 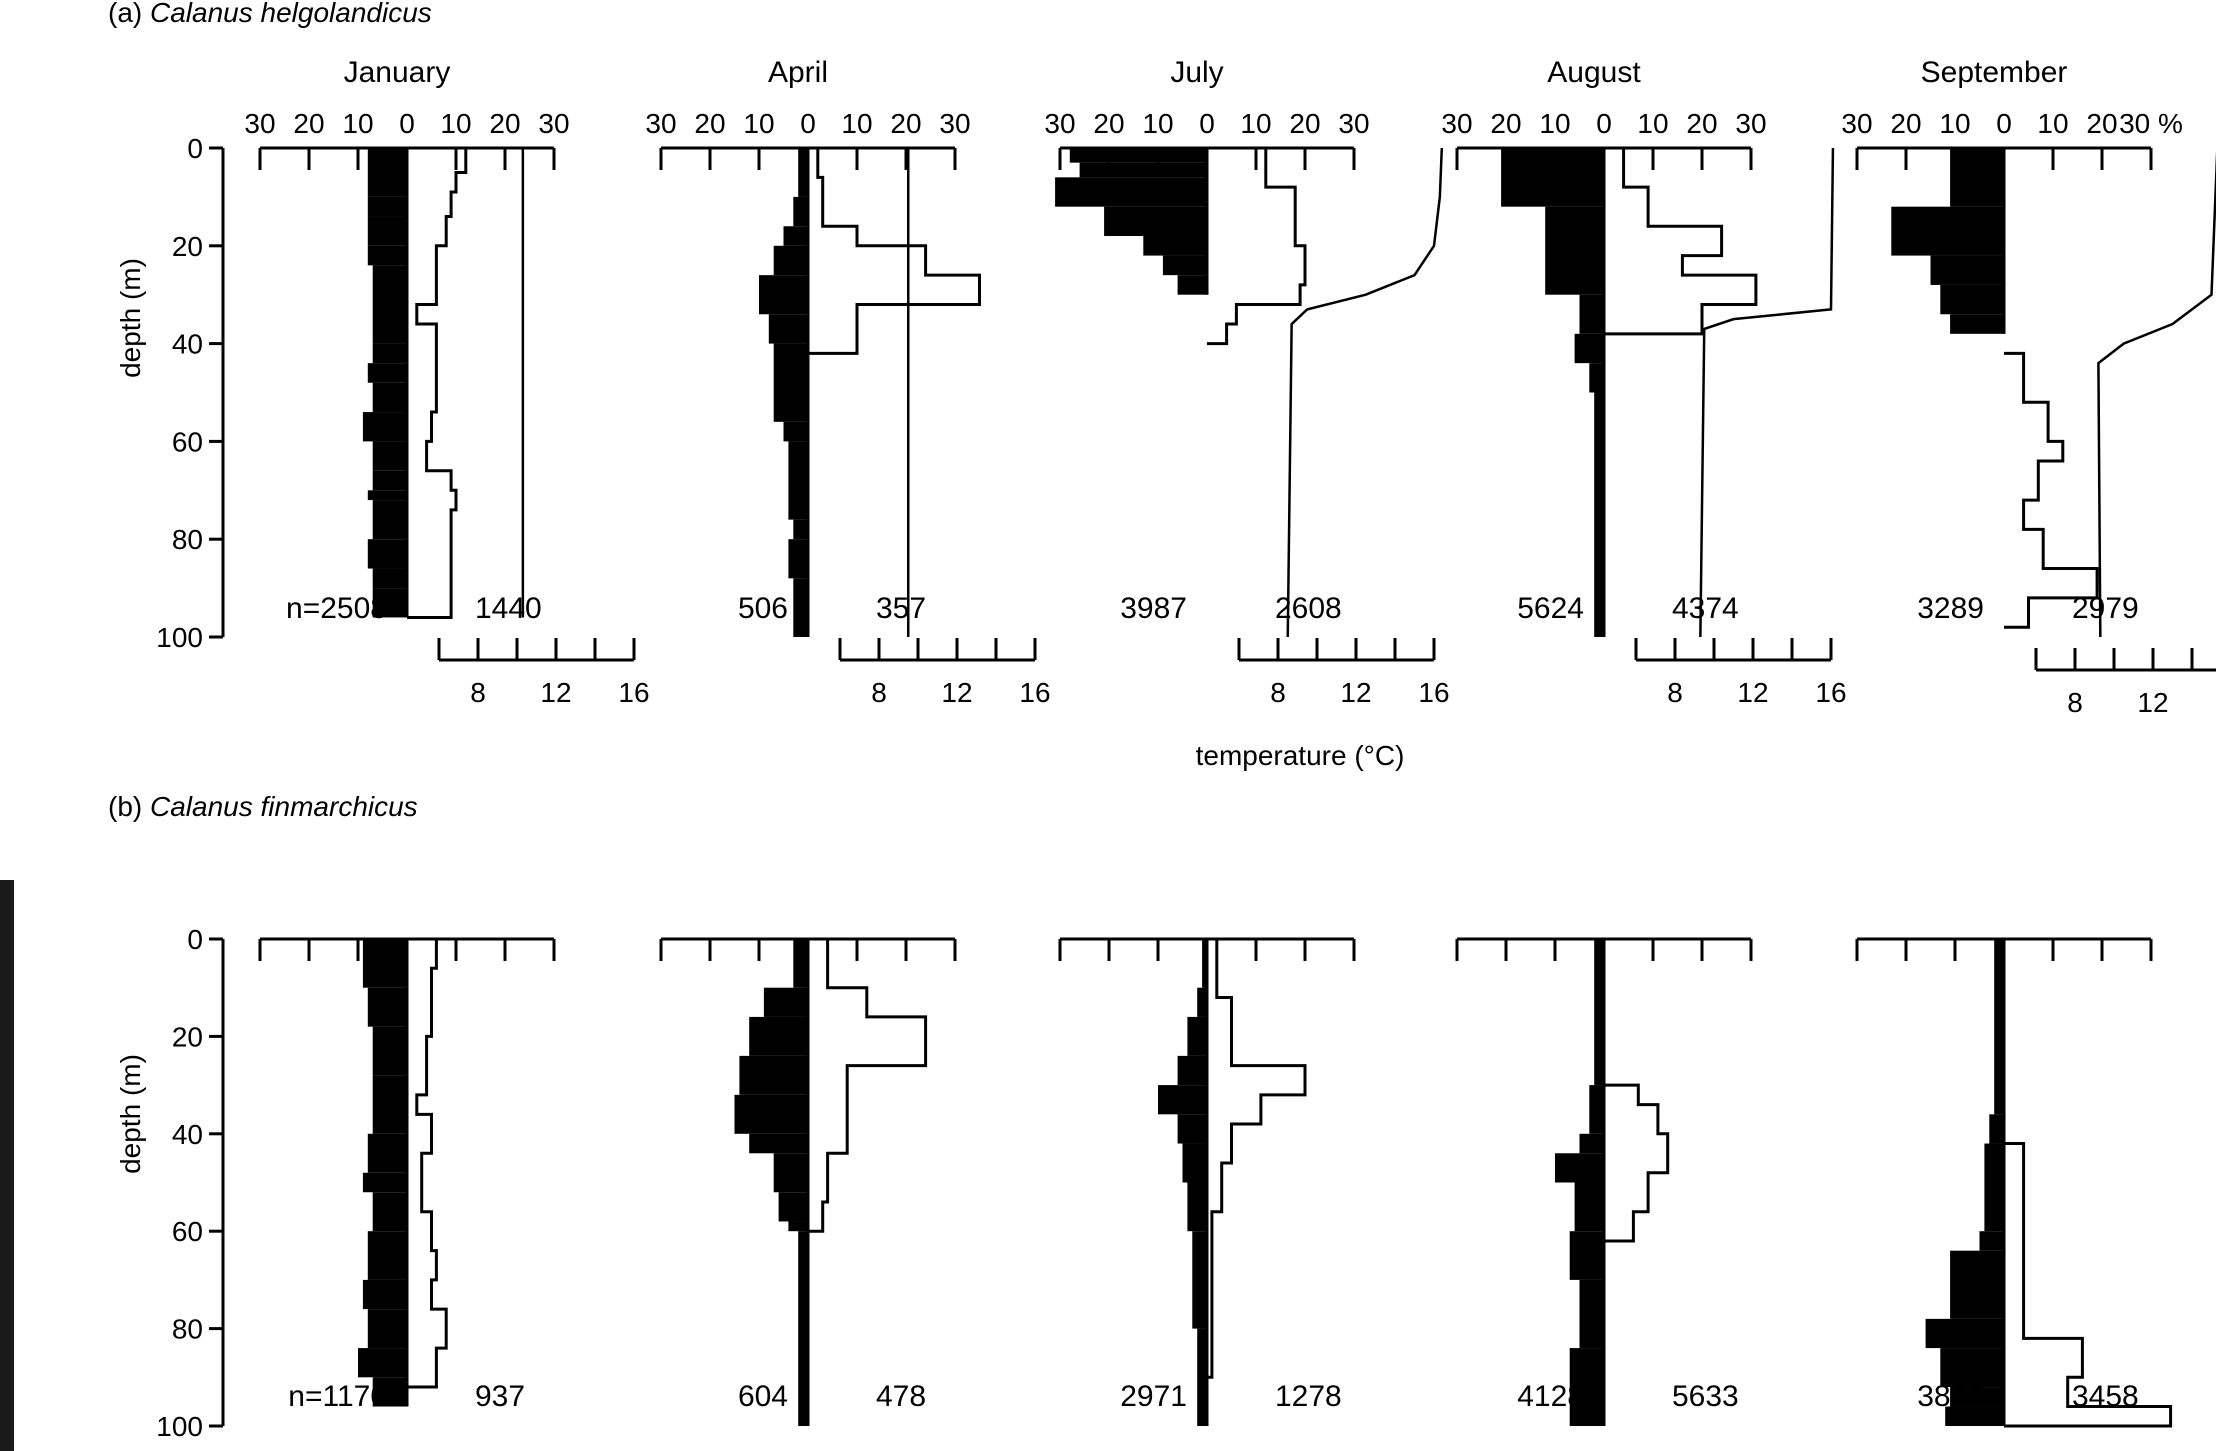 I want to click on depth-tick-label: 20, so click(x=187, y=1036).